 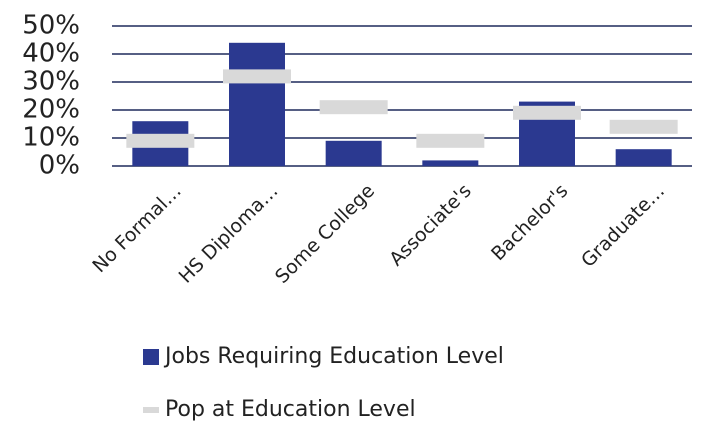 I want to click on x-tick-label: Some College, so click(x=325, y=234).